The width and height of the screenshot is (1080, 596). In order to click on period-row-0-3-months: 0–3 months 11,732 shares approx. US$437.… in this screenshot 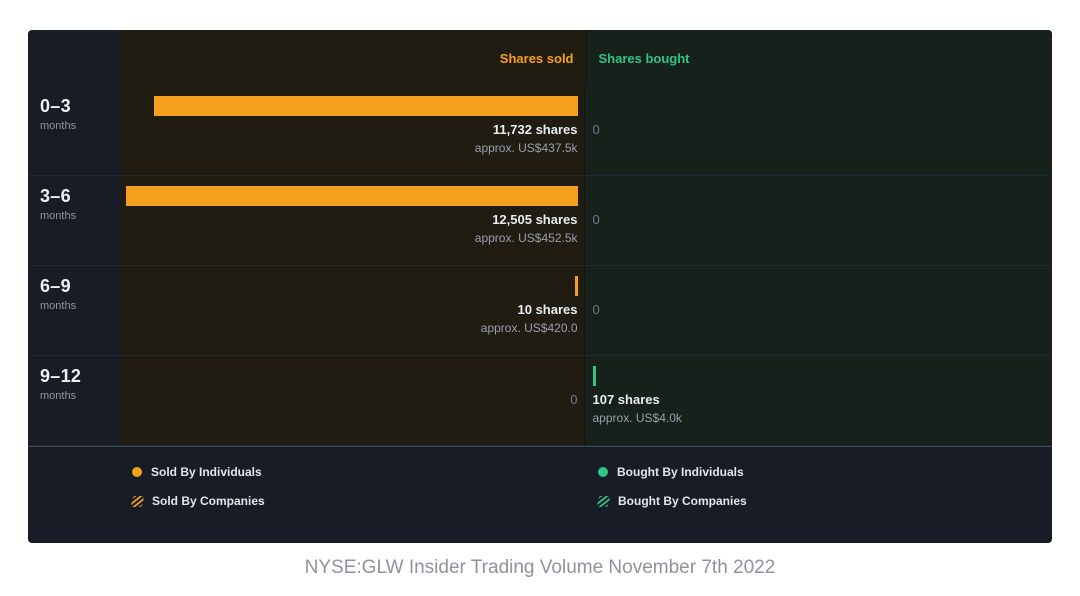, I will do `click(540, 131)`.